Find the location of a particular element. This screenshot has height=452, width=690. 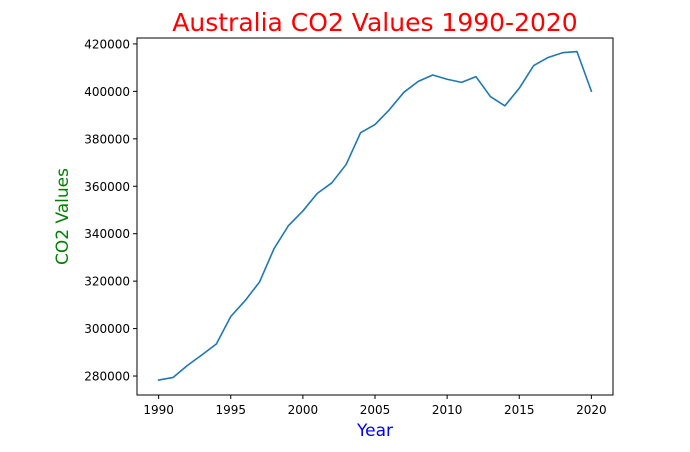

x-tick-label: 1995 is located at coordinates (230, 410).